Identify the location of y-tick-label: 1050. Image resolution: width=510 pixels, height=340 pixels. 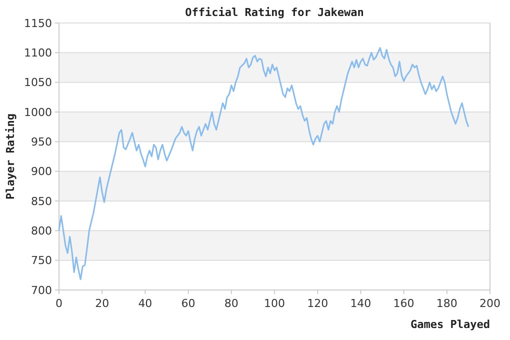
(38, 83).